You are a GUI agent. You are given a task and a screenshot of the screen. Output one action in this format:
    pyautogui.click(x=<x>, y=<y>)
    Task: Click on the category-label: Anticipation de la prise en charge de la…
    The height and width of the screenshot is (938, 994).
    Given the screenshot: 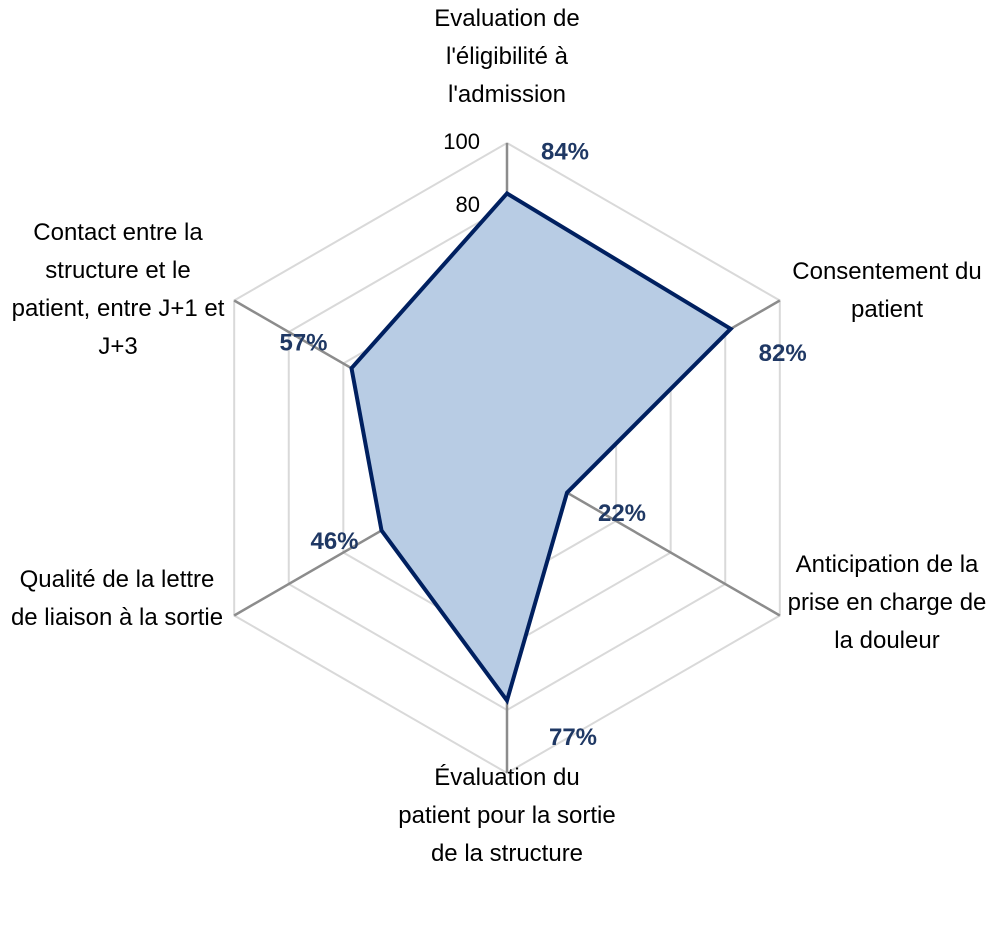 What is the action you would take?
    pyautogui.click(x=887, y=602)
    